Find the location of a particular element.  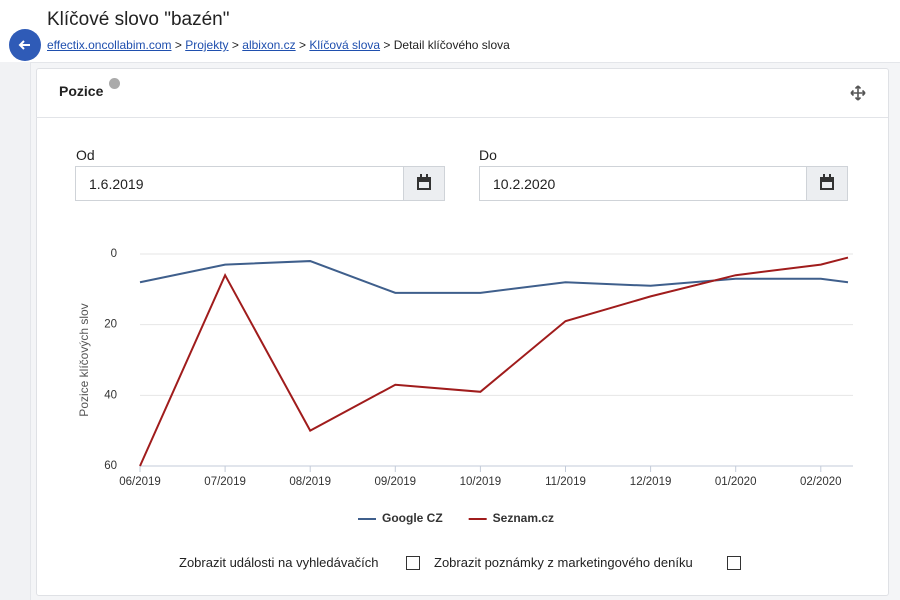

breadcrumb-link: Projekty is located at coordinates (207, 45).